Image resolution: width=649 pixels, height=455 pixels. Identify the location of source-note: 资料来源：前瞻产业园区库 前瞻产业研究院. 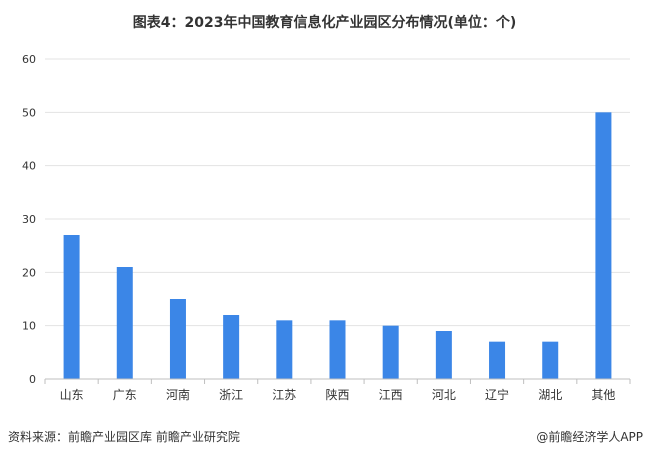
(124, 437).